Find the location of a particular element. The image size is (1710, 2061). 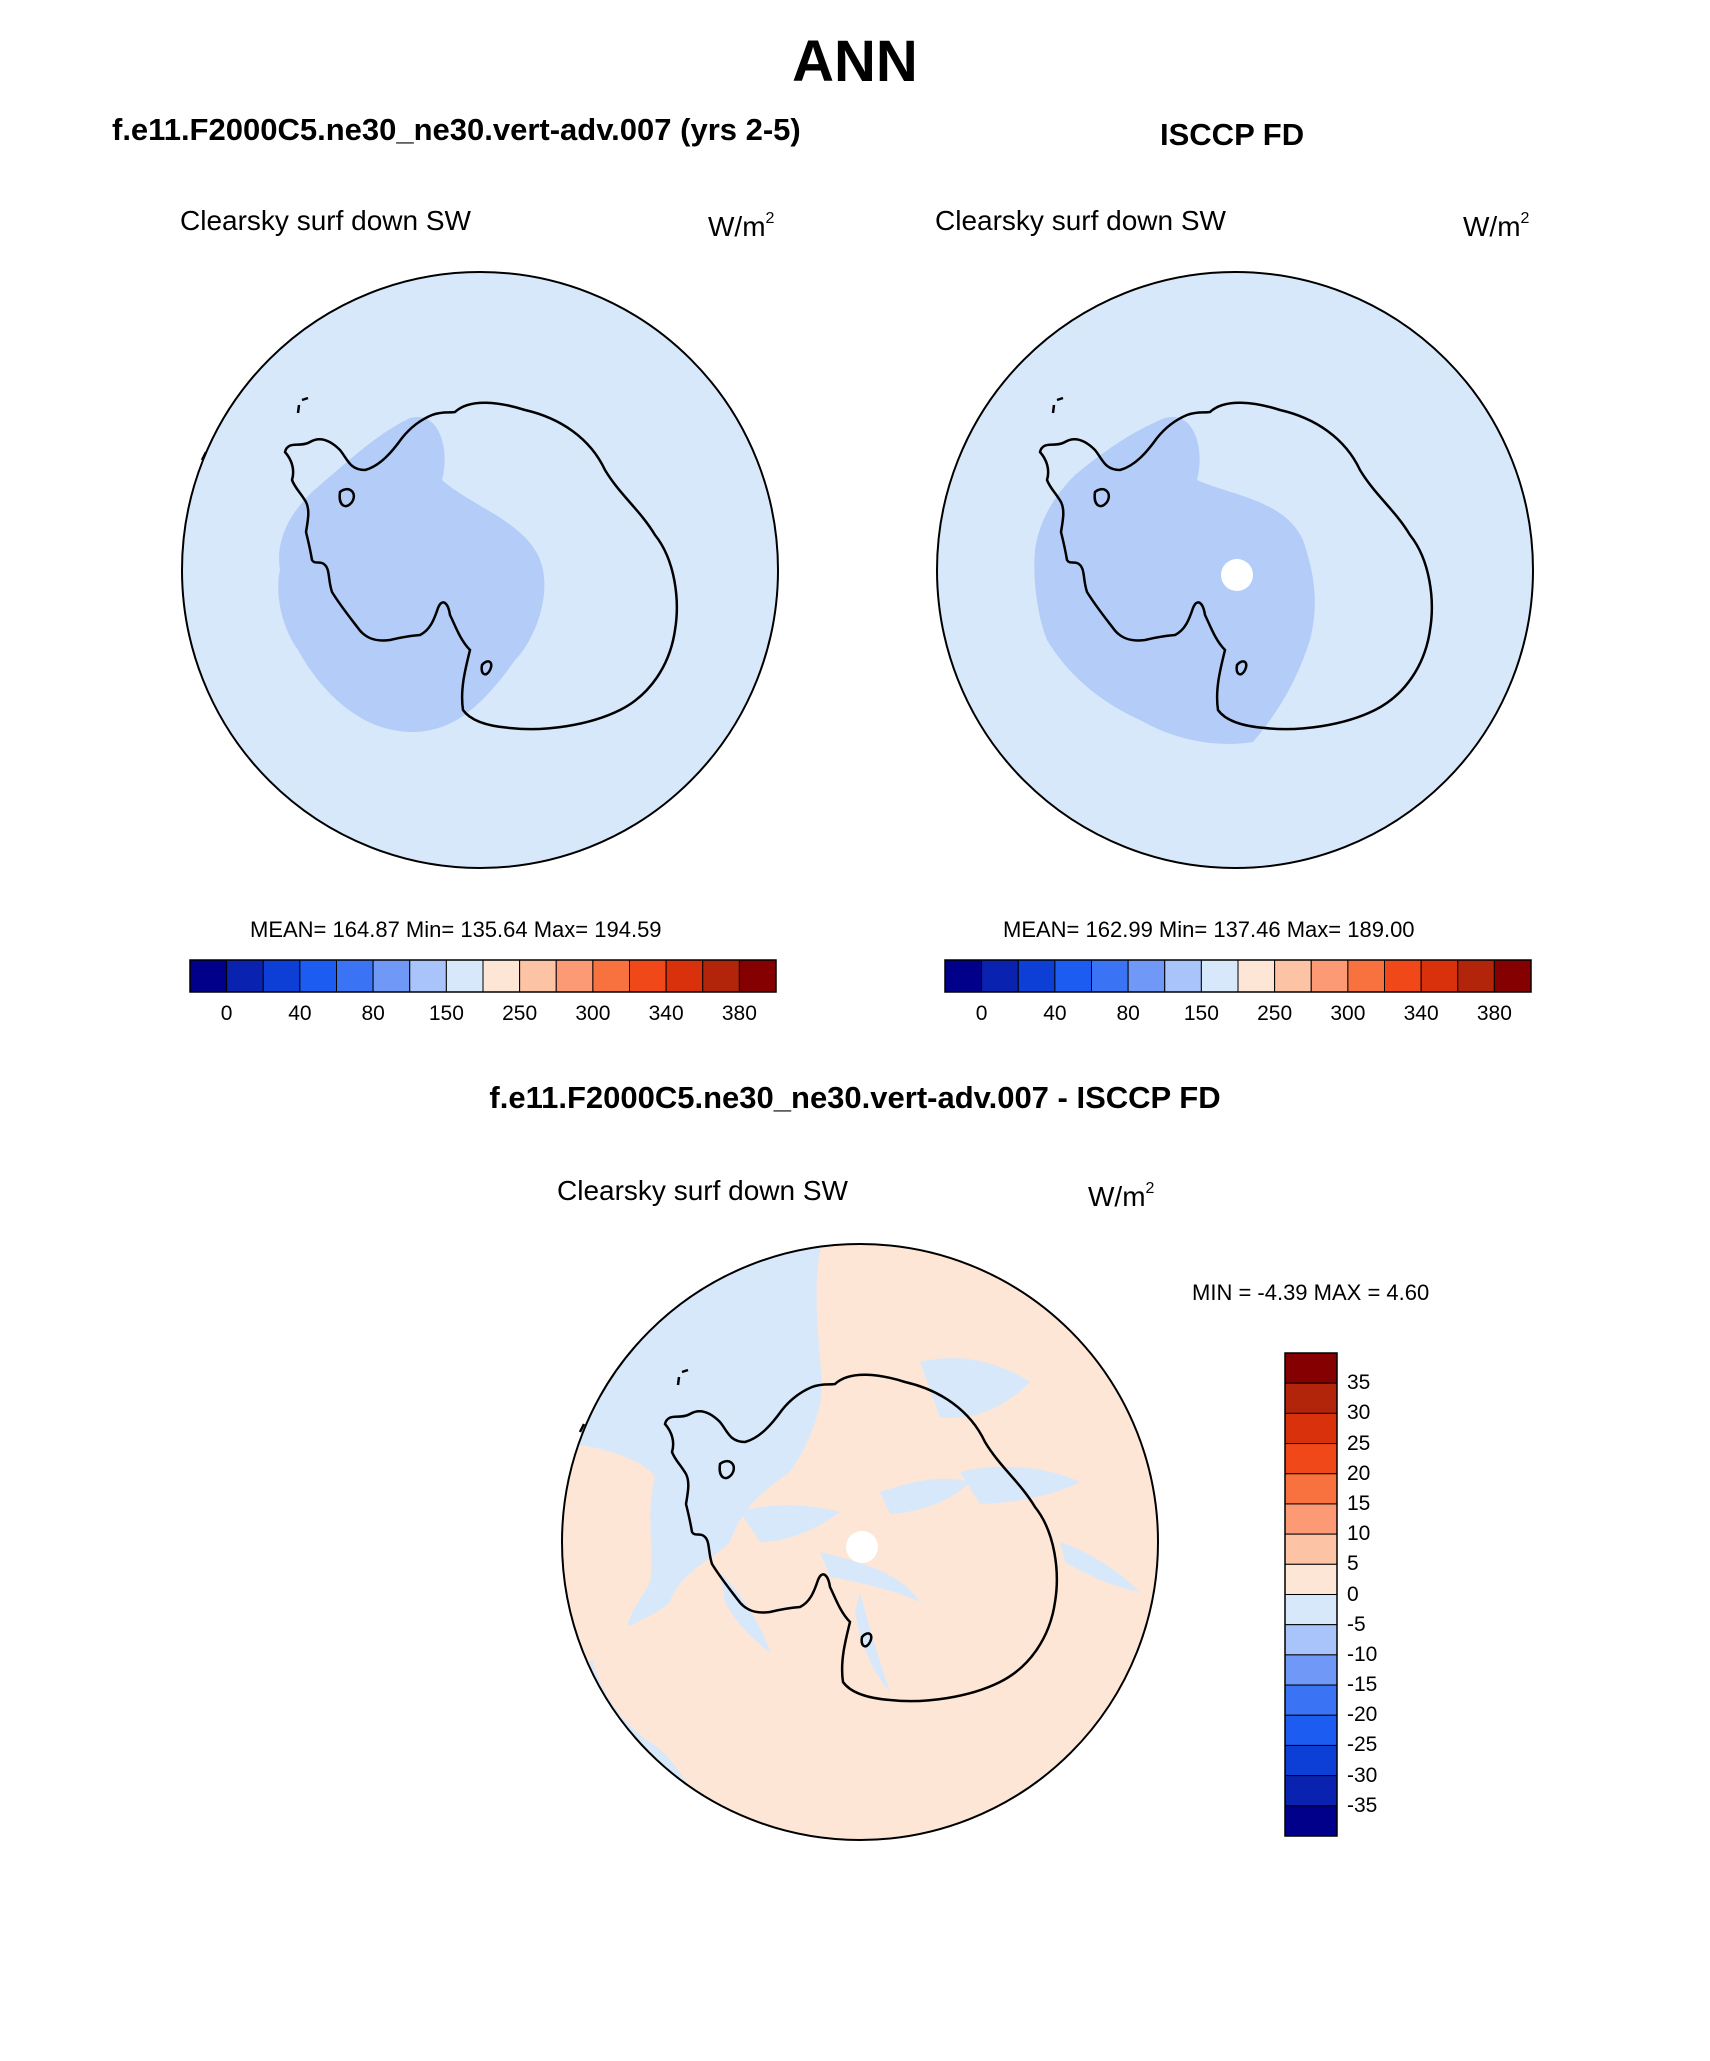

panel2-missing-pole is located at coordinates (1237, 575).